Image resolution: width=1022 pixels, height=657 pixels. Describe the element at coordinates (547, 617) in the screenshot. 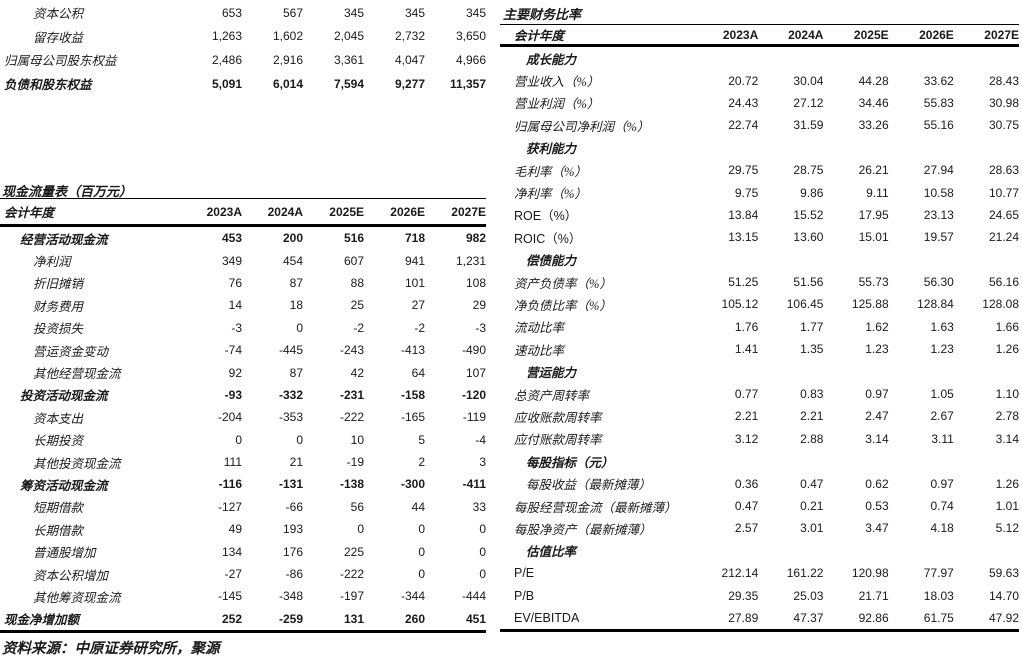

I see `row-label: EV/EBITDA` at that location.